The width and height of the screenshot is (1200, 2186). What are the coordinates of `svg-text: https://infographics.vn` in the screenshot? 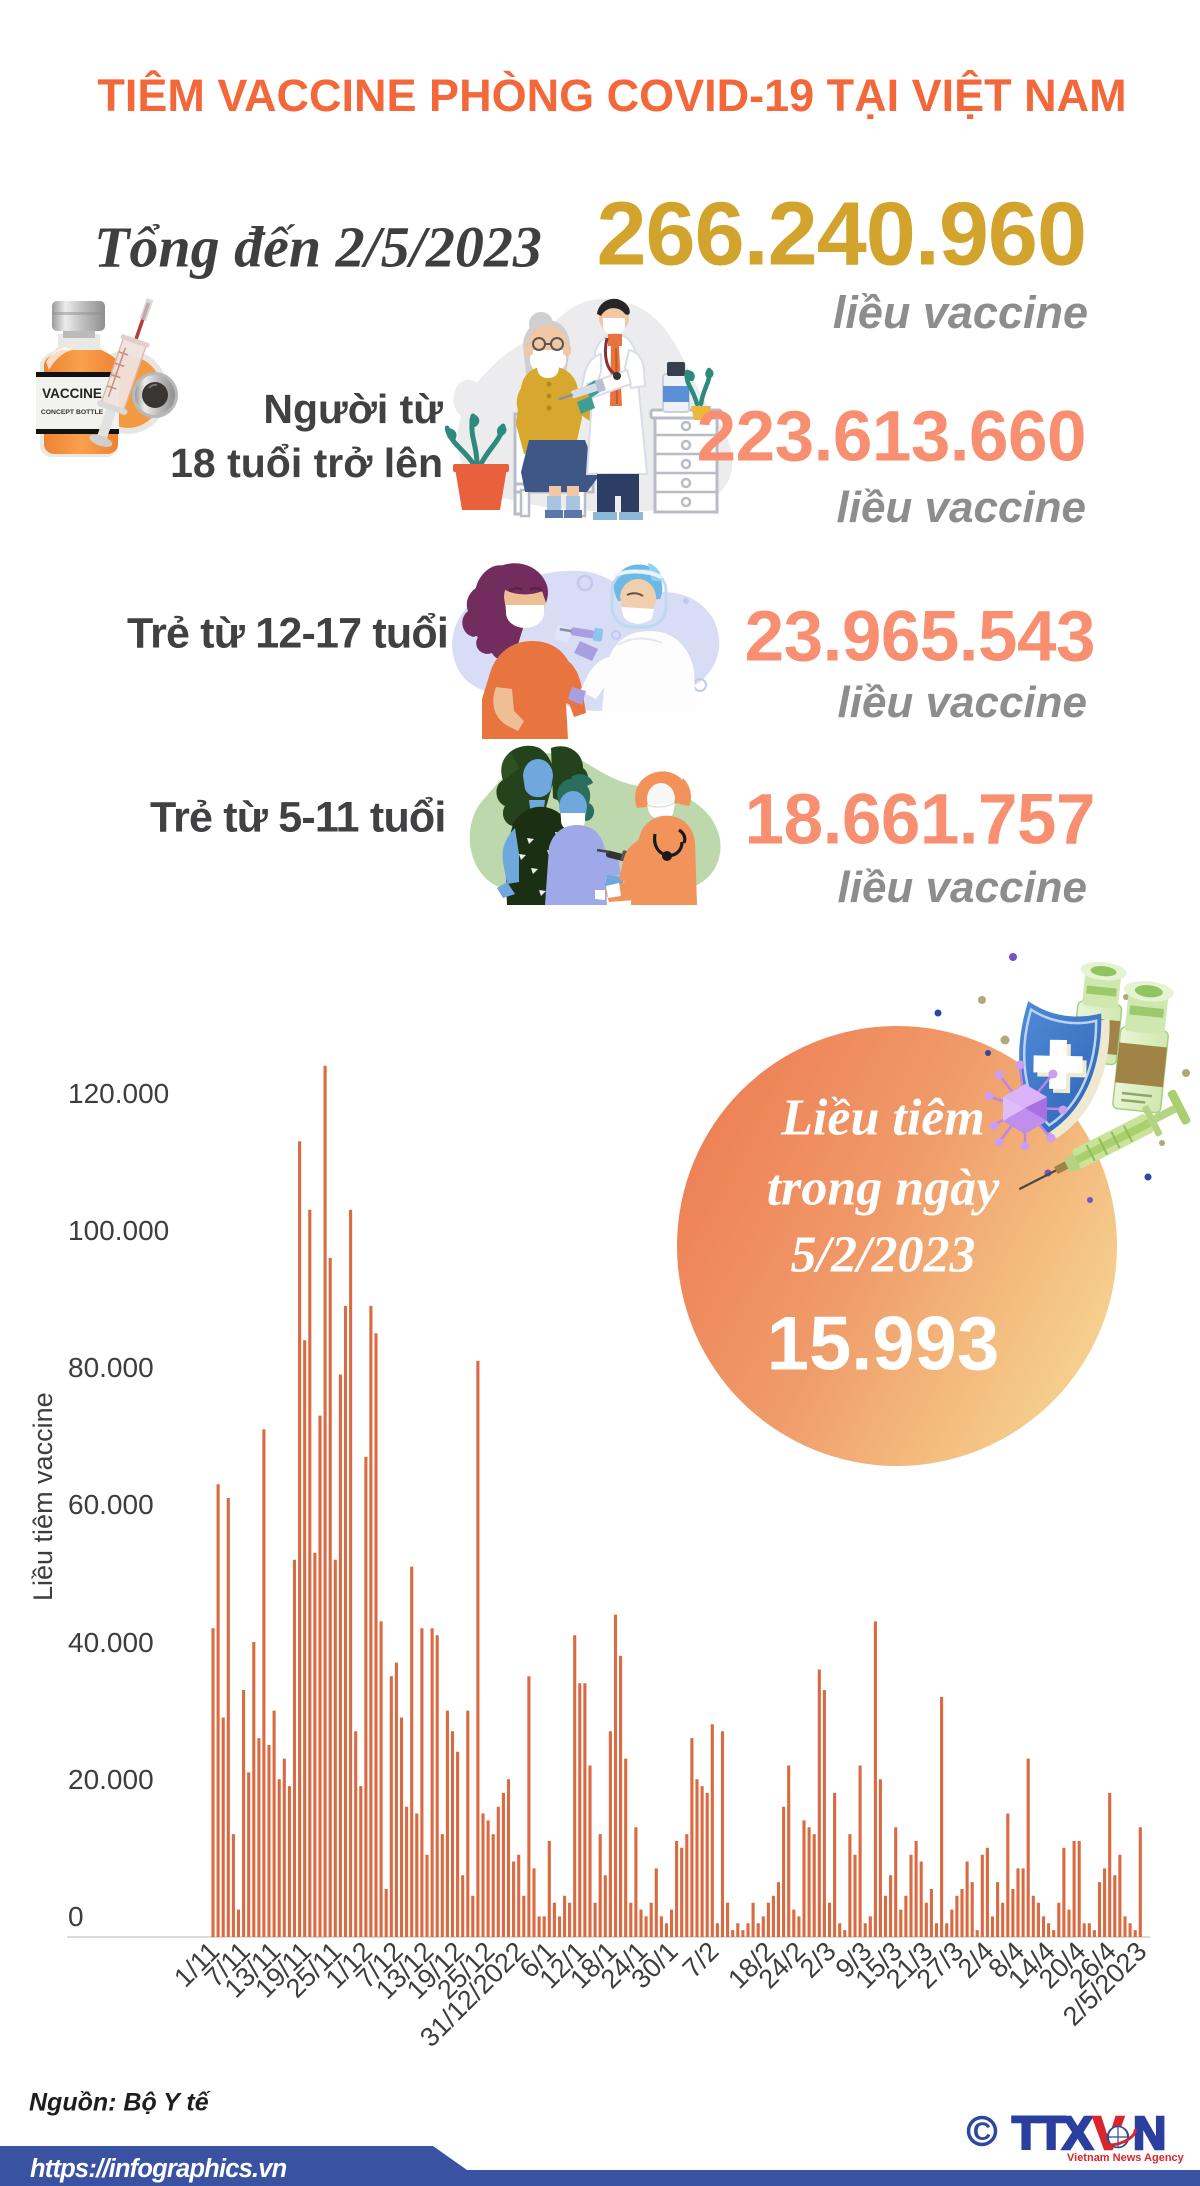 It's located at (158, 2169).